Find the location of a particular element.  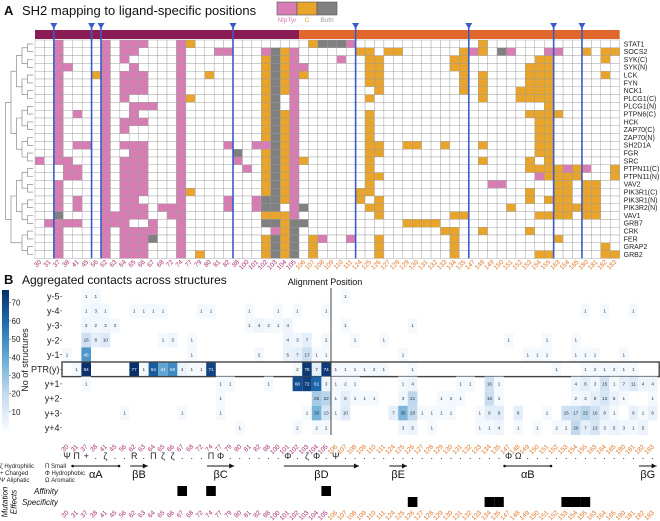

dendrogram-branch is located at coordinates (30, 79).